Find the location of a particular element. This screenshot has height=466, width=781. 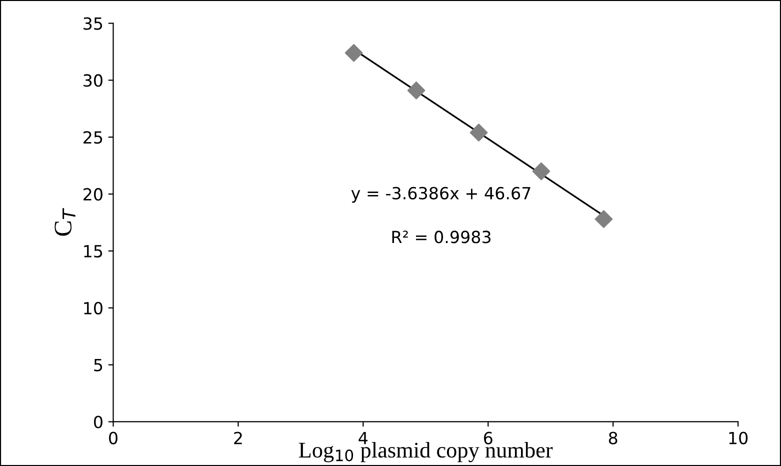

y-tick-label: 30 is located at coordinates (93, 80).